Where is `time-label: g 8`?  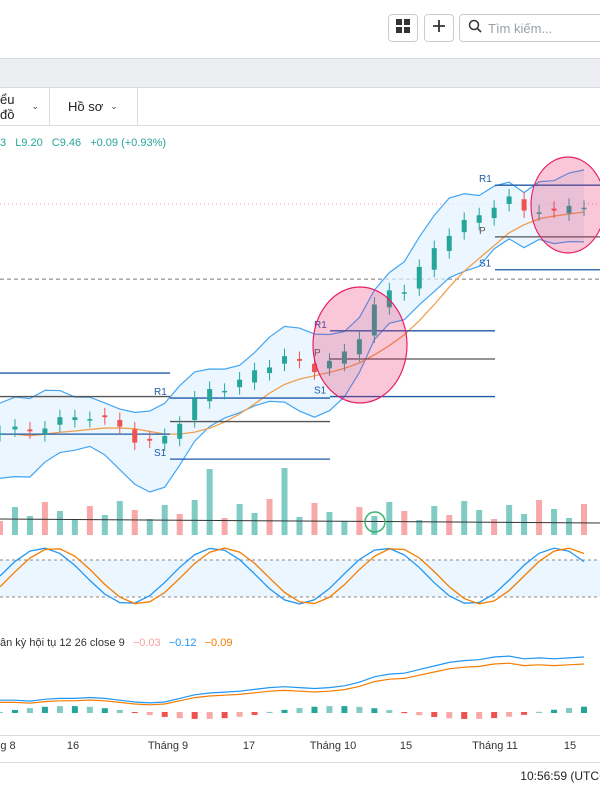
time-label: g 8 is located at coordinates (8, 746).